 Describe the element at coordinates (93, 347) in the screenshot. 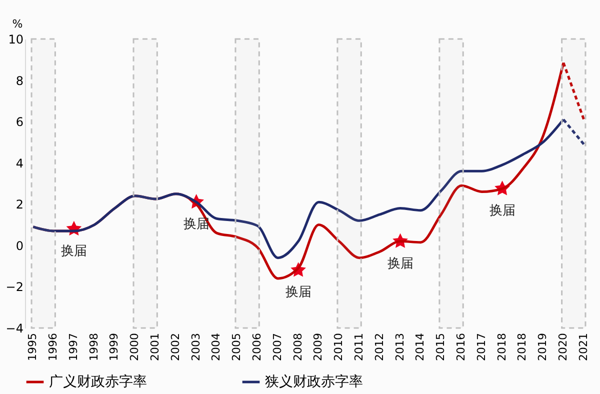

I see `x-tick-label: 1998` at that location.